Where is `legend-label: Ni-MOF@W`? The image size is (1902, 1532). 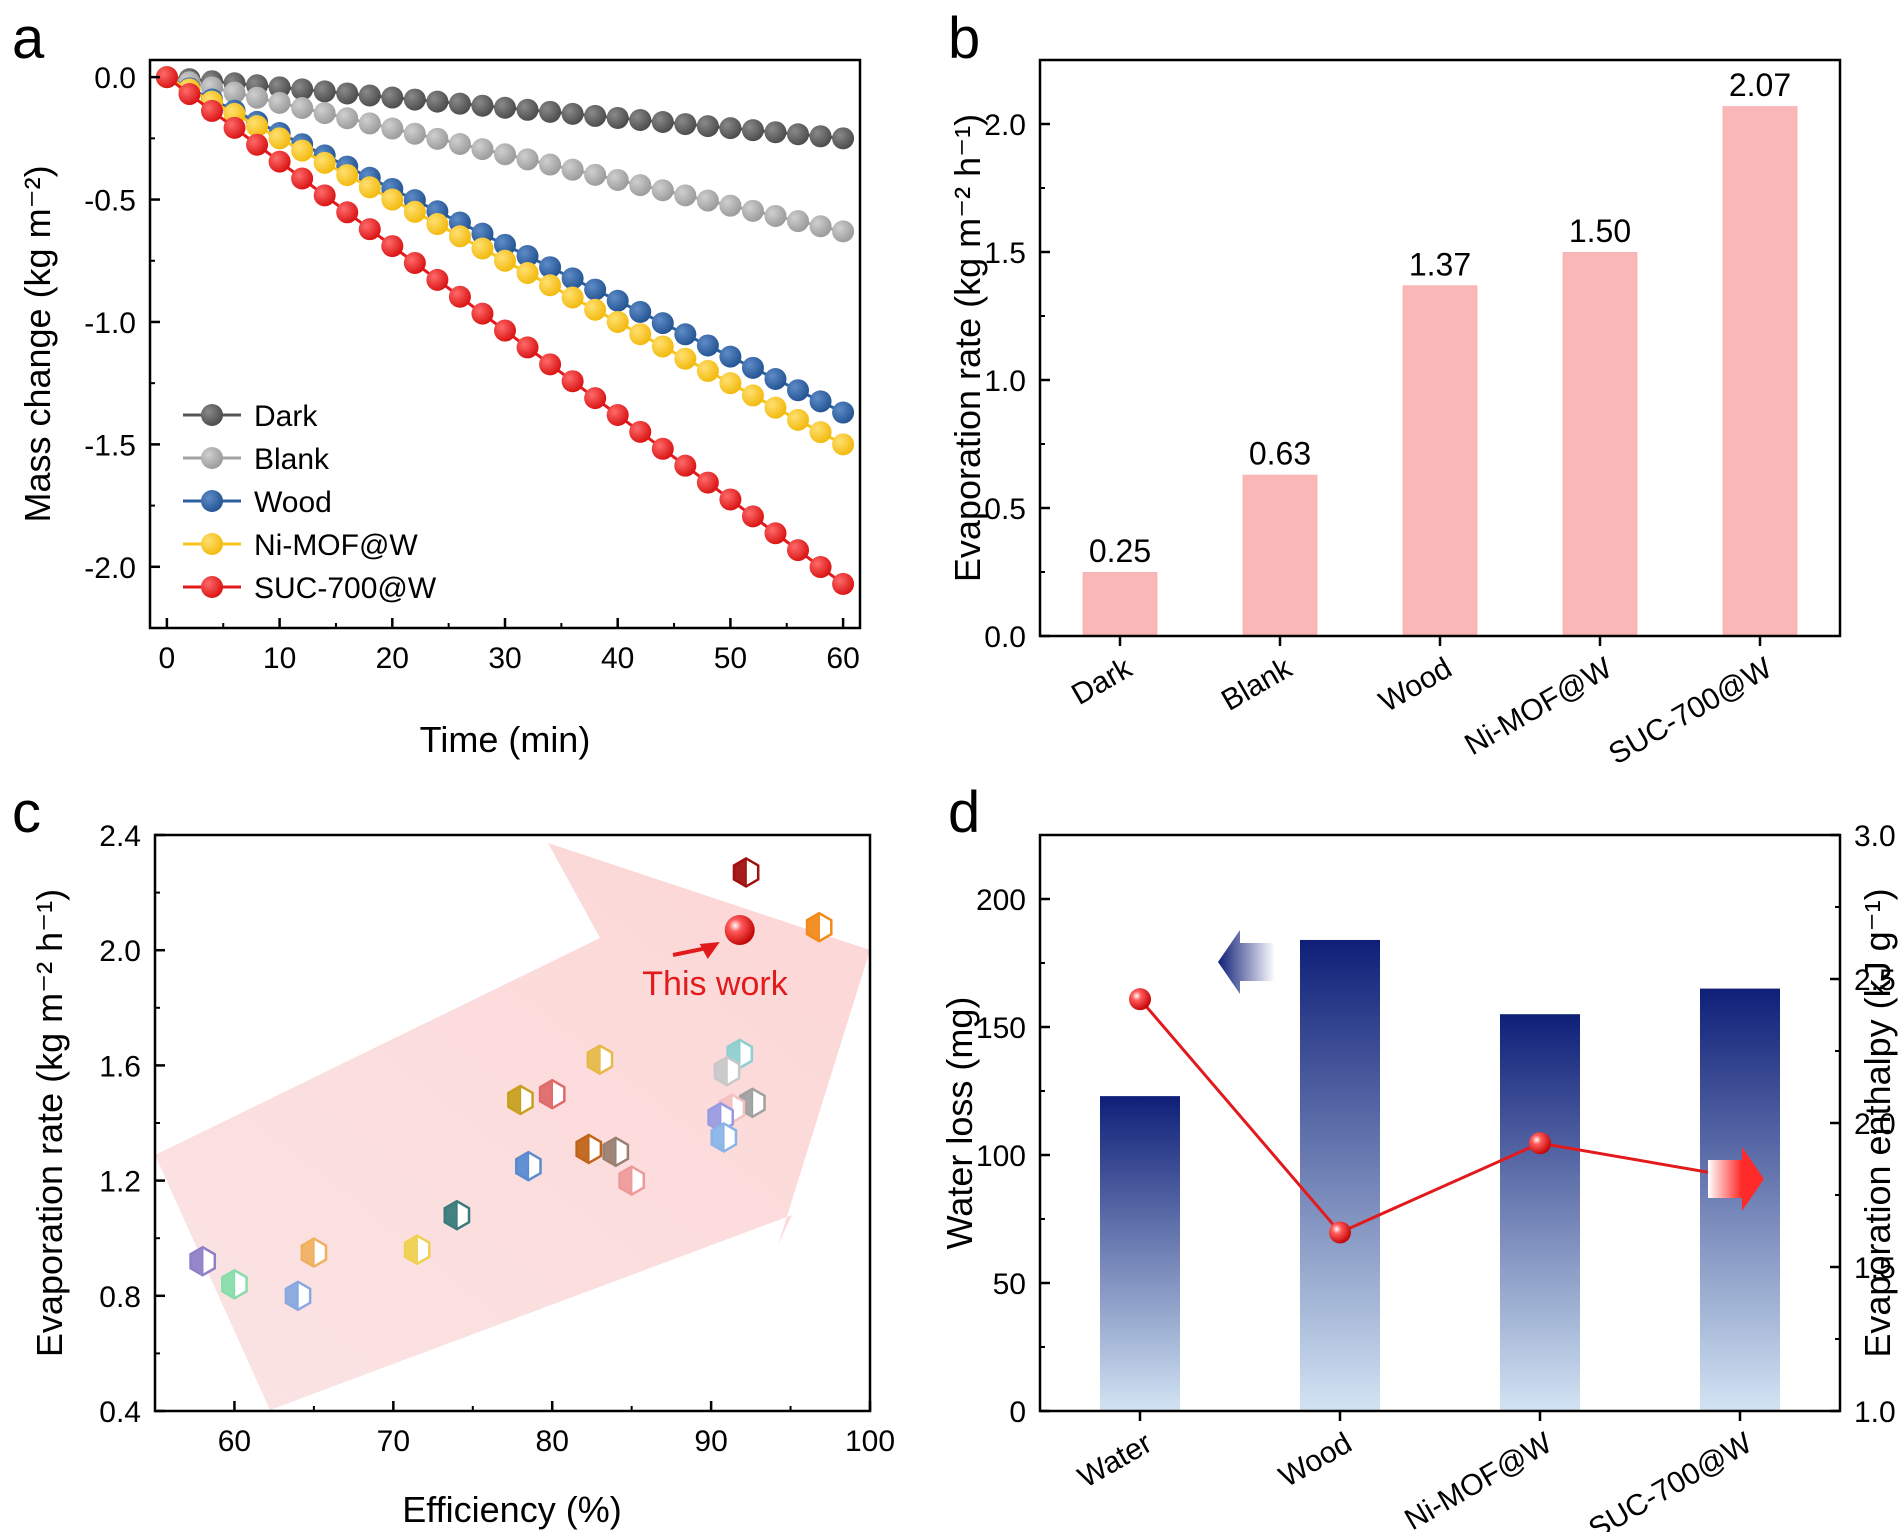 legend-label: Ni-MOF@W is located at coordinates (336, 545).